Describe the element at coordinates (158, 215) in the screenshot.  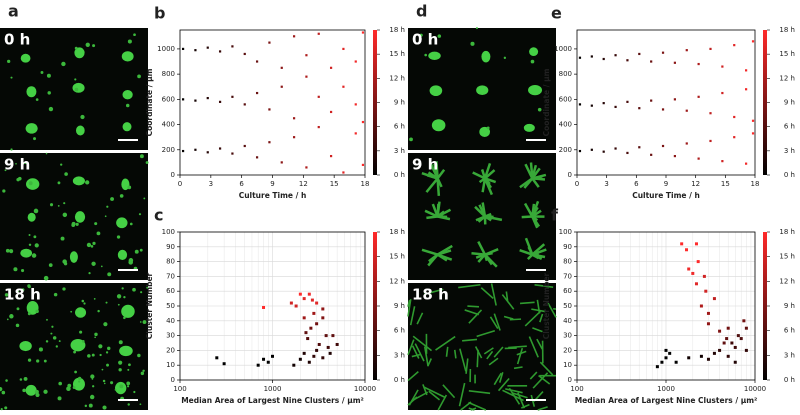
I see `panel-letter: c` at that location.